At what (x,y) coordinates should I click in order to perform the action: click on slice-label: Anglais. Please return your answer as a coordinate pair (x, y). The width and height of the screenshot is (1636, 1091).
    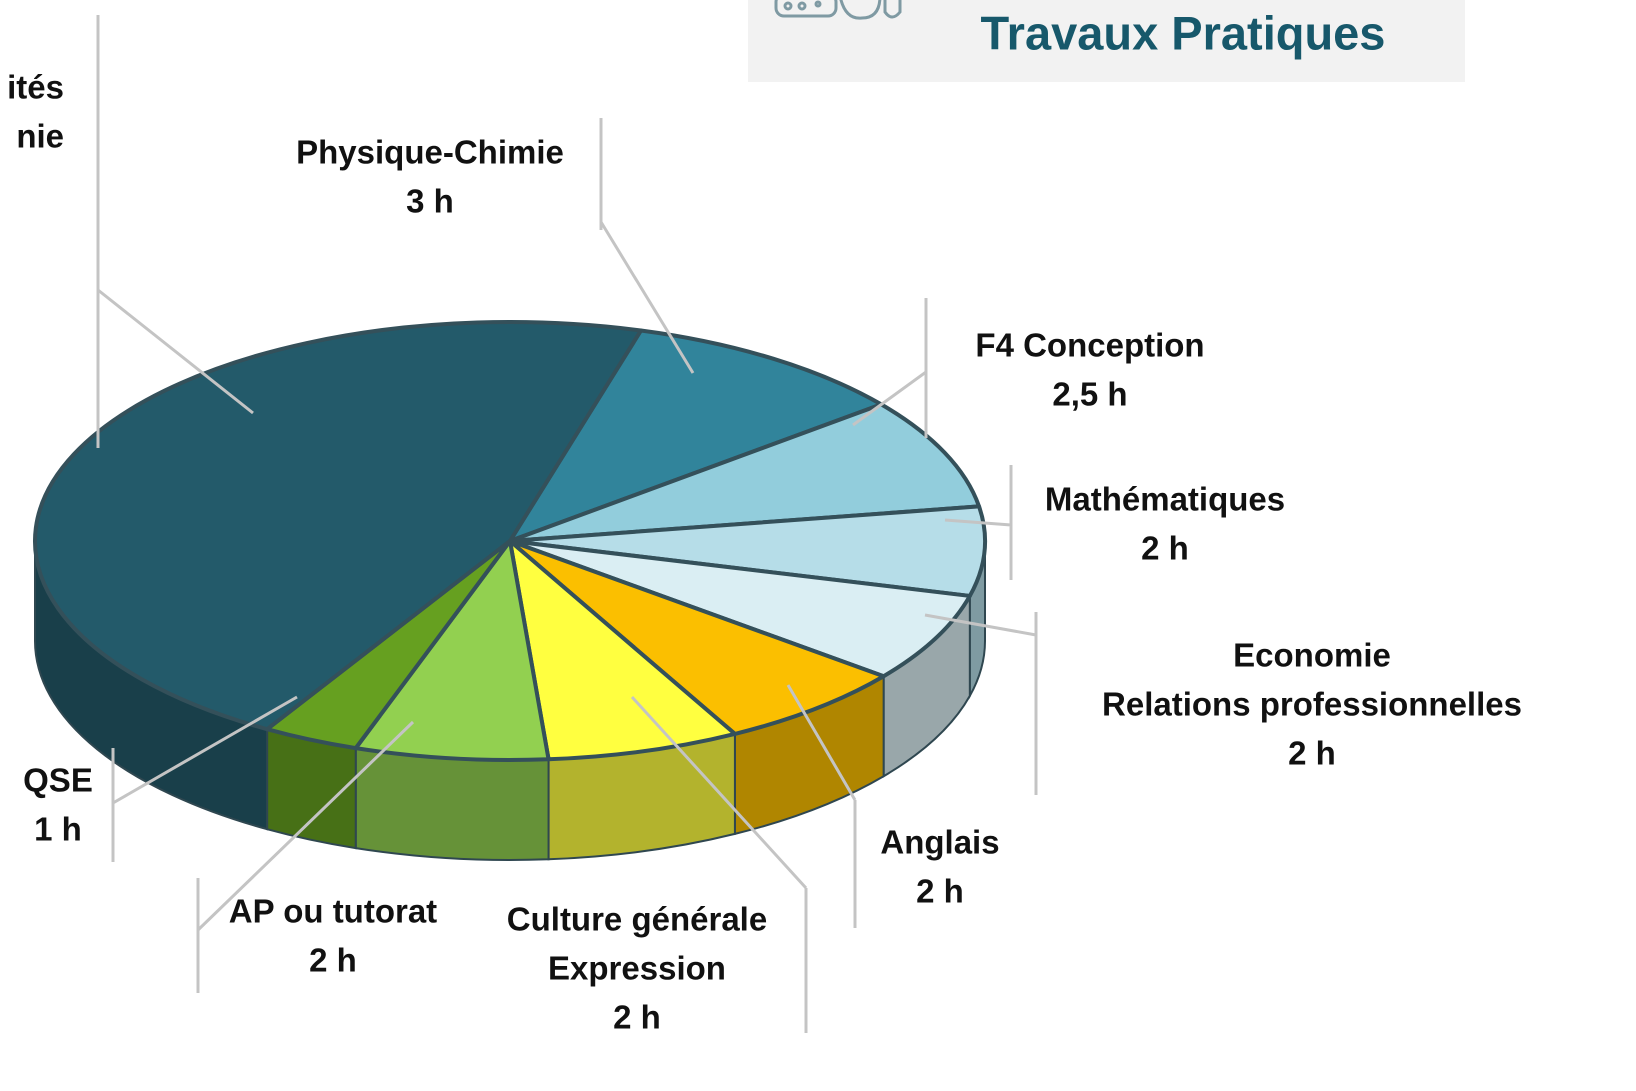
    Looking at the image, I should click on (939, 842).